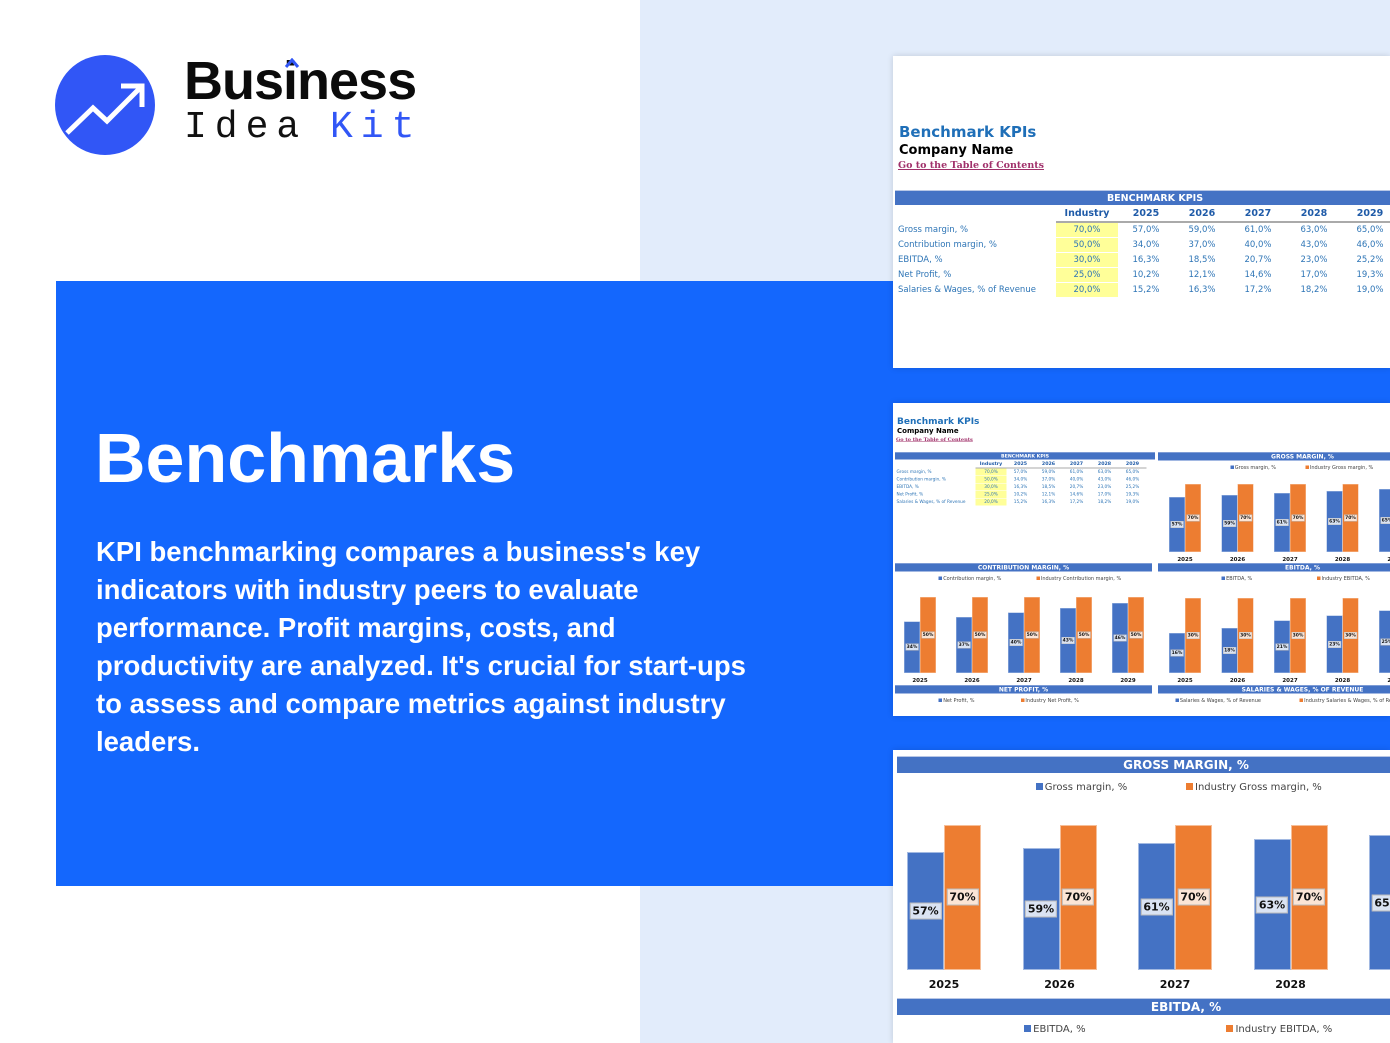 The height and width of the screenshot is (1043, 1390). Describe the element at coordinates (1347, 701) in the screenshot. I see `legend-label: Industry Salaries & Wages, % of Revenue` at that location.